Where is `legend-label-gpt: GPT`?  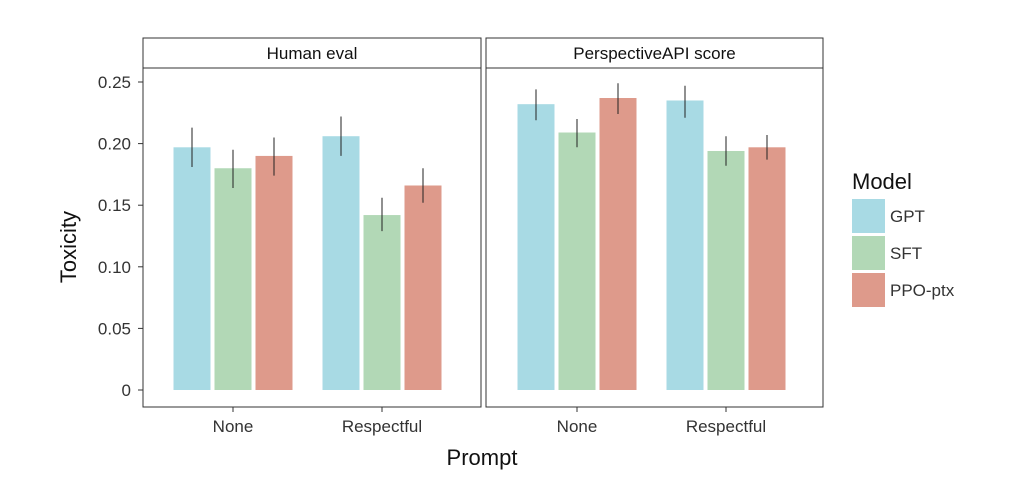 legend-label-gpt: GPT is located at coordinates (907, 216).